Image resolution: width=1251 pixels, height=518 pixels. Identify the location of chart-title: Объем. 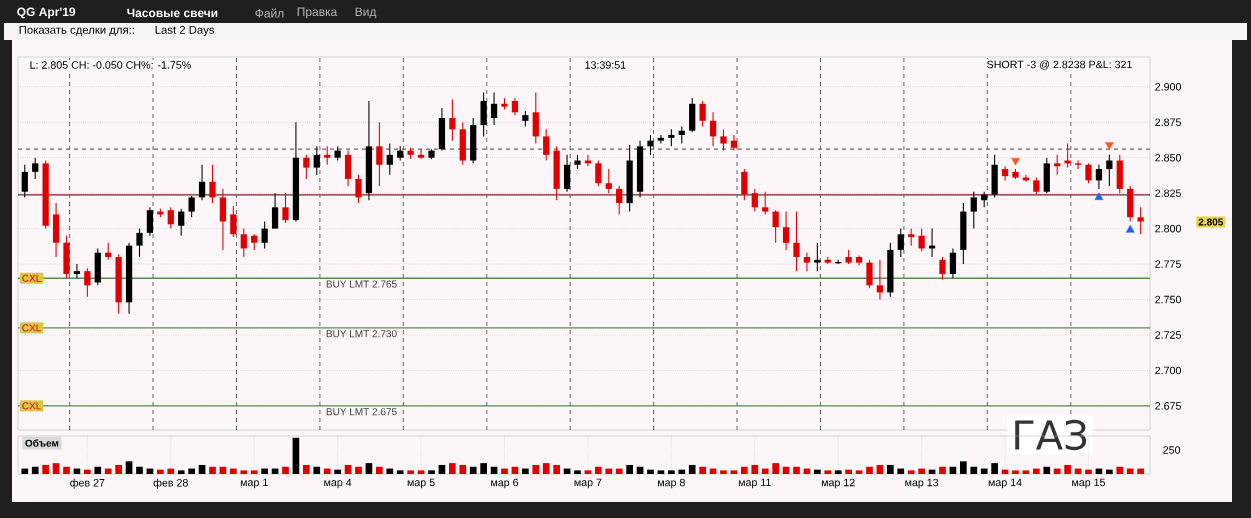
(42, 443).